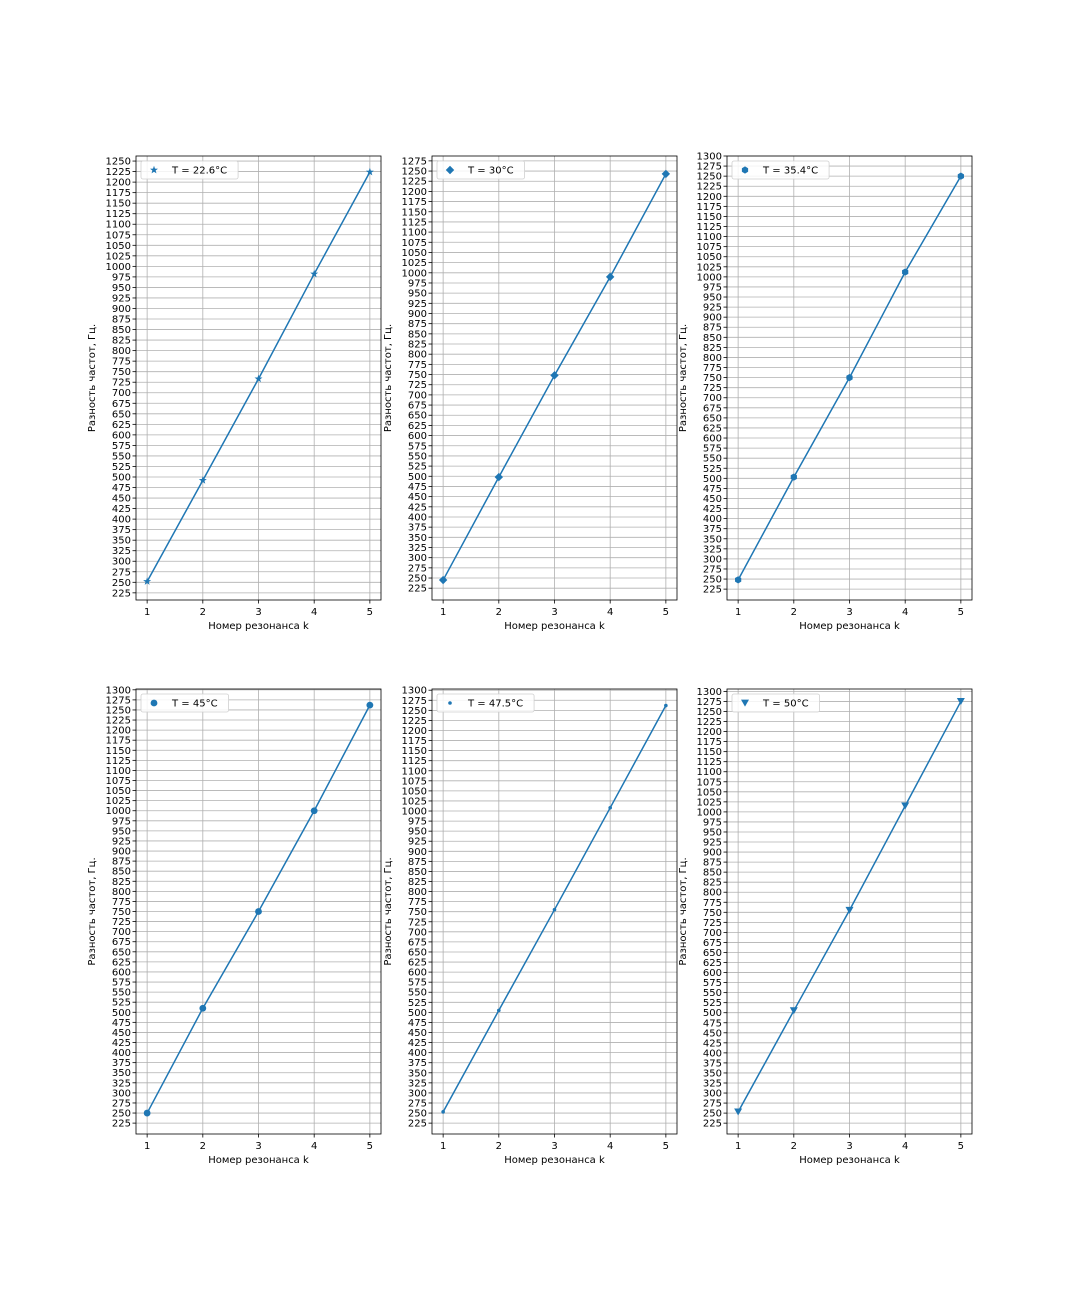 Image resolution: width=1080 pixels, height=1296 pixels. Describe the element at coordinates (712, 1083) in the screenshot. I see `y-tick-label: 325` at that location.